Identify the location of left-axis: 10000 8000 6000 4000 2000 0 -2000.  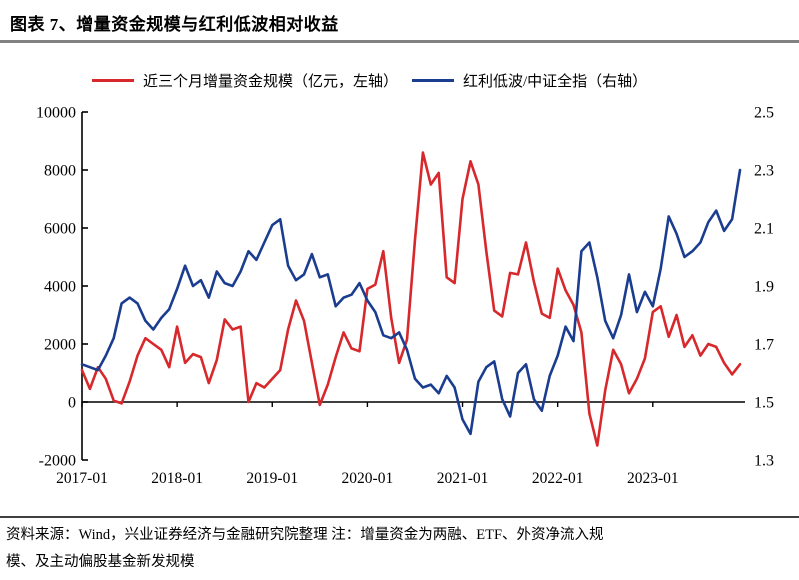
(62, 287).